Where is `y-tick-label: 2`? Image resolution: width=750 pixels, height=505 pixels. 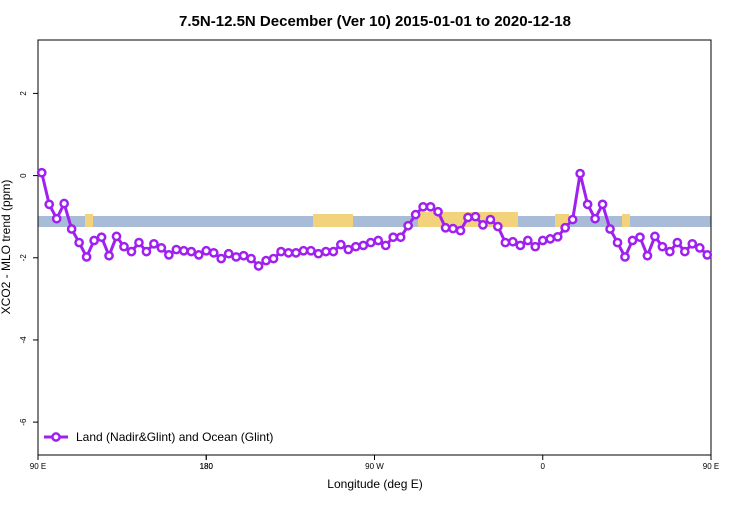
y-tick-label: 2 is located at coordinates (23, 93).